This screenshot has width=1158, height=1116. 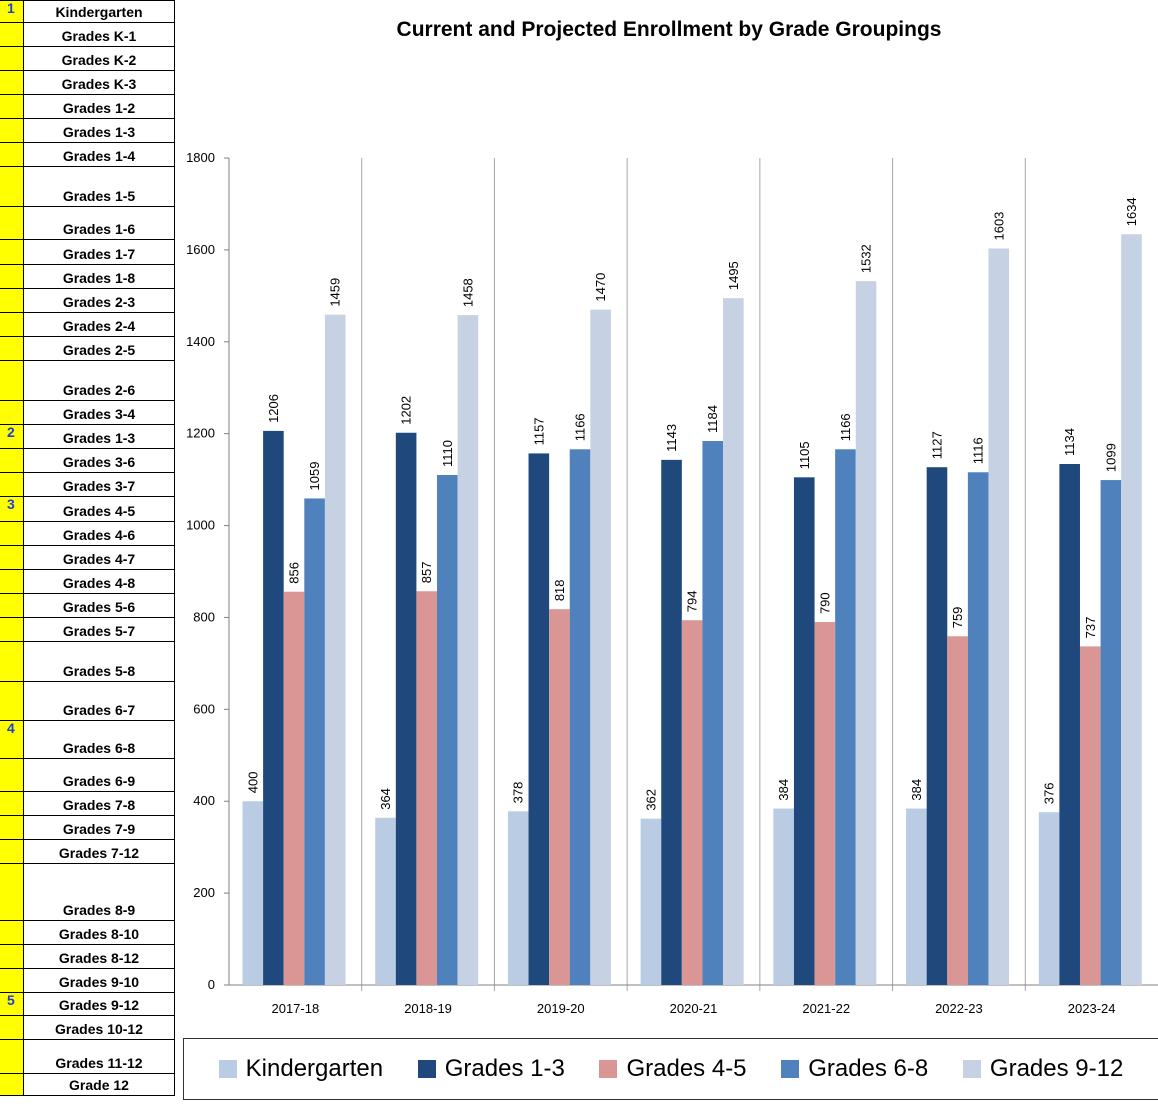 What do you see at coordinates (99, 413) in the screenshot?
I see `grade-label-cell: Grades 3-4` at bounding box center [99, 413].